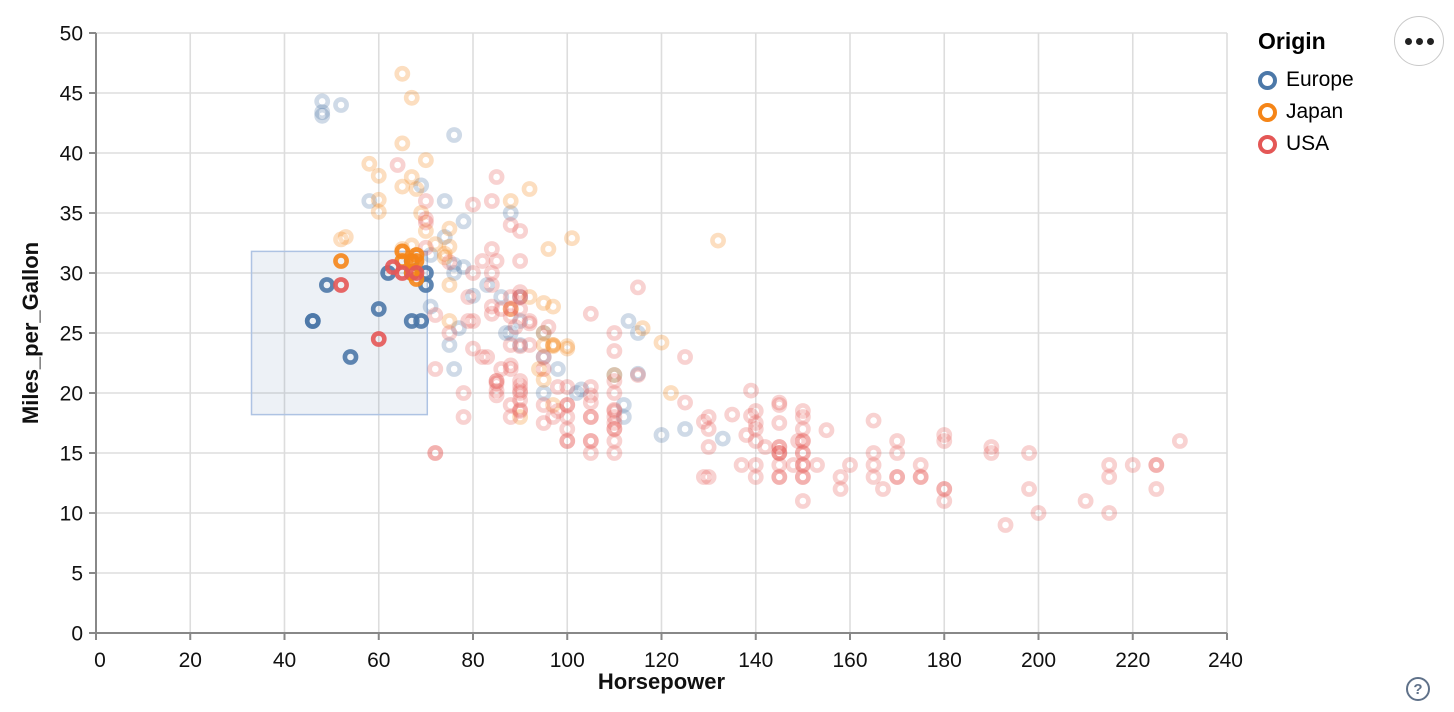  I want to click on chart-menu-button, so click(1419, 41).